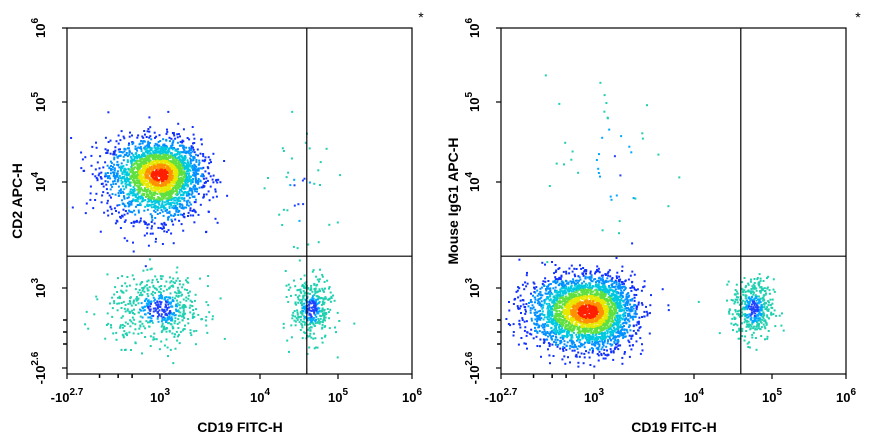  What do you see at coordinates (421, 17) in the screenshot?
I see `panel1-star-marker: *` at bounding box center [421, 17].